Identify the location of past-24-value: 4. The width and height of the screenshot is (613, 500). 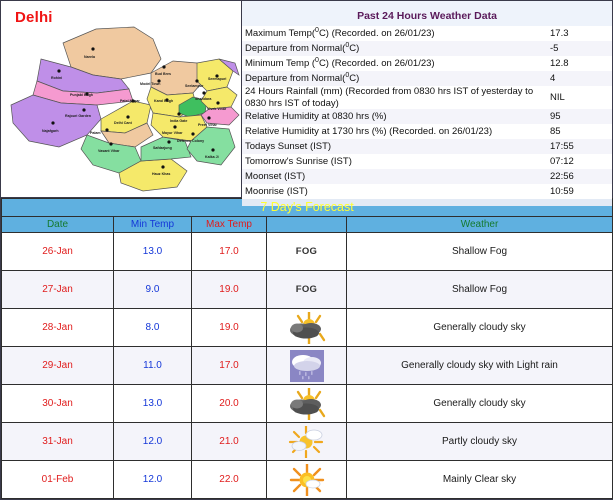
(553, 78).